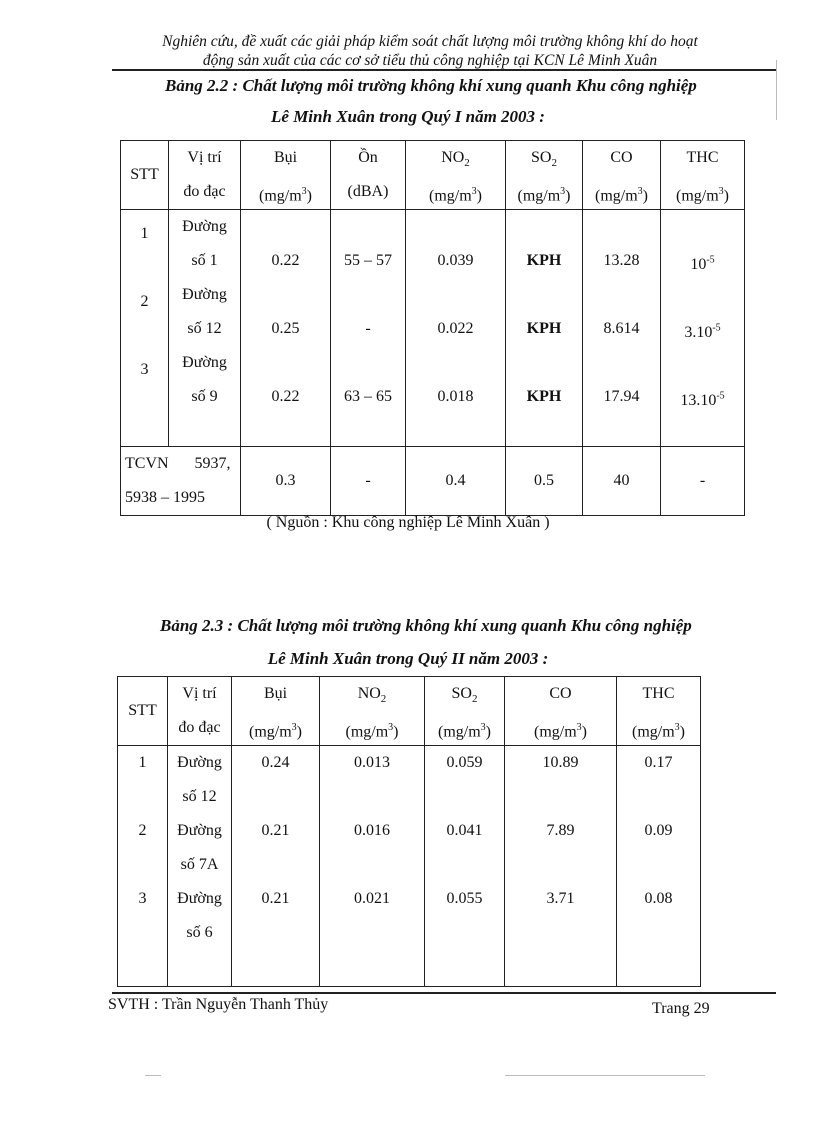  What do you see at coordinates (199, 864) in the screenshot?
I see `location-line2: số 7A` at bounding box center [199, 864].